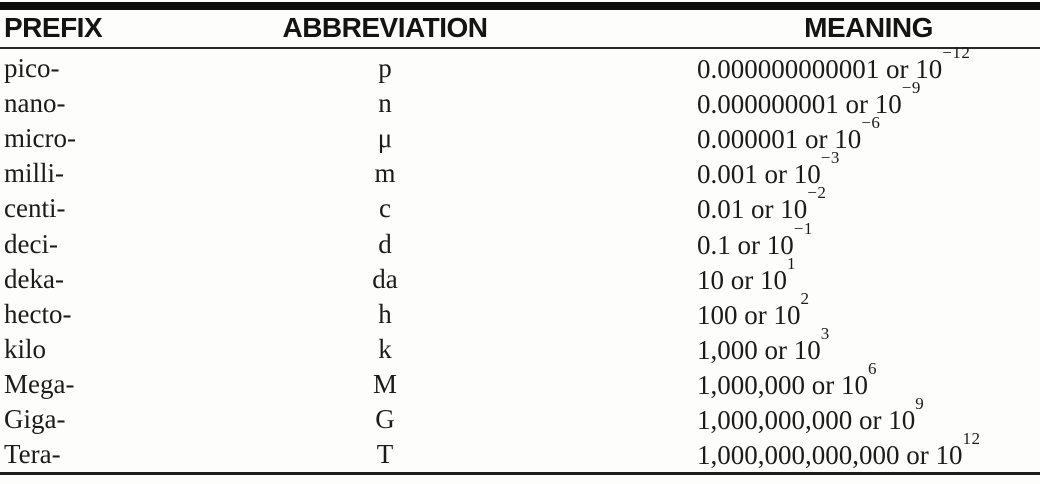  Describe the element at coordinates (385, 243) in the screenshot. I see `cell-abbreviation: d` at that location.